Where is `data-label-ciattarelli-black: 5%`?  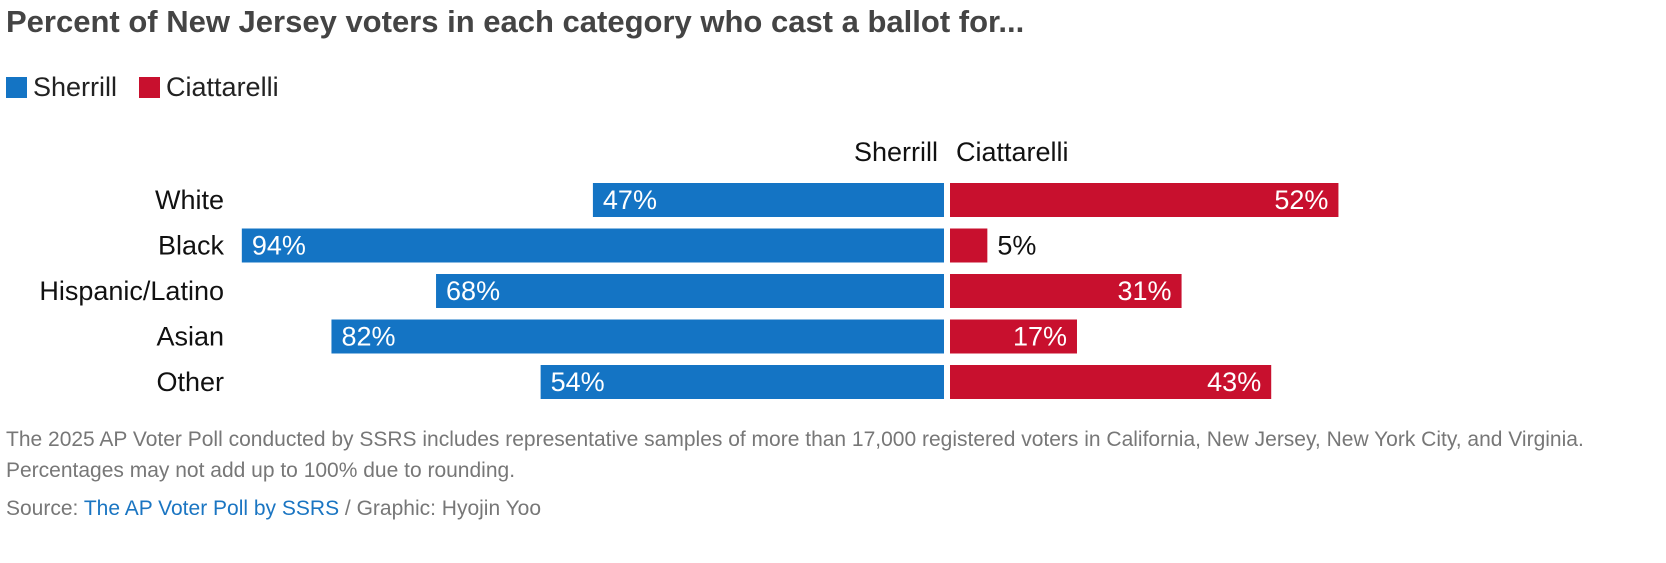
data-label-ciattarelli-black: 5% is located at coordinates (1016, 246).